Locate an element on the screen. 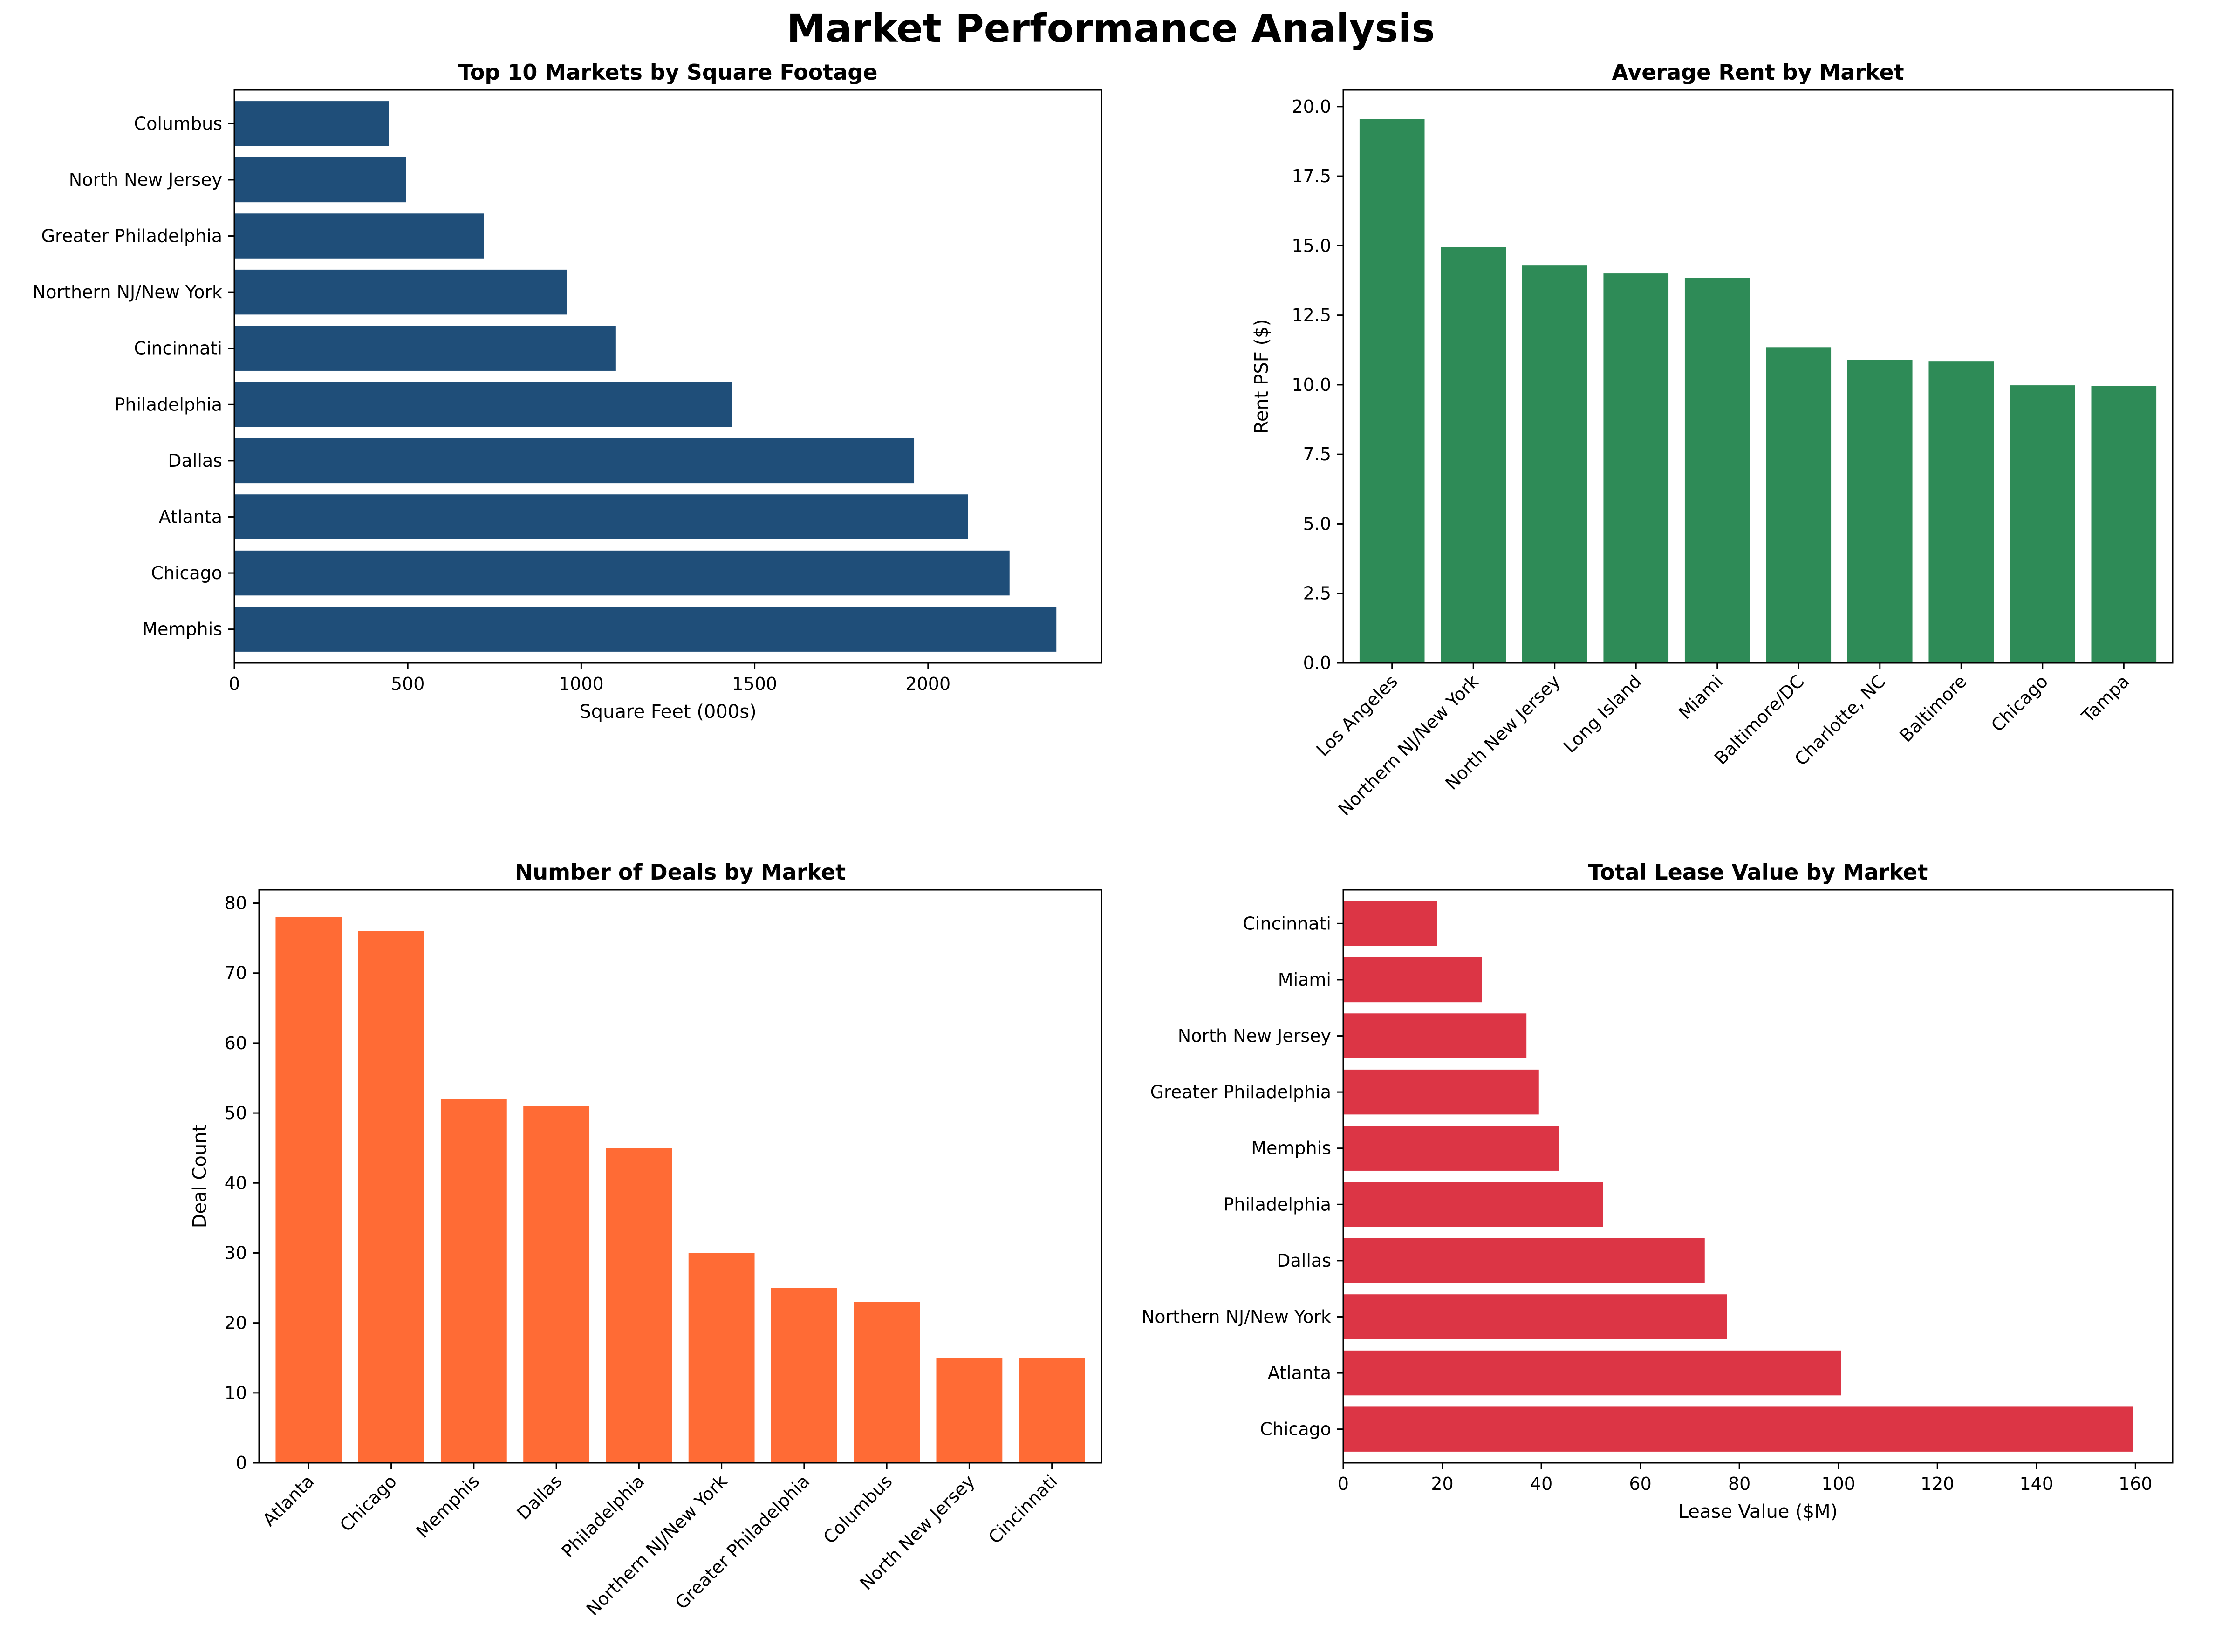 This screenshot has height=1652, width=2222. figure-title: Market Performance Analysis is located at coordinates (1110, 28).